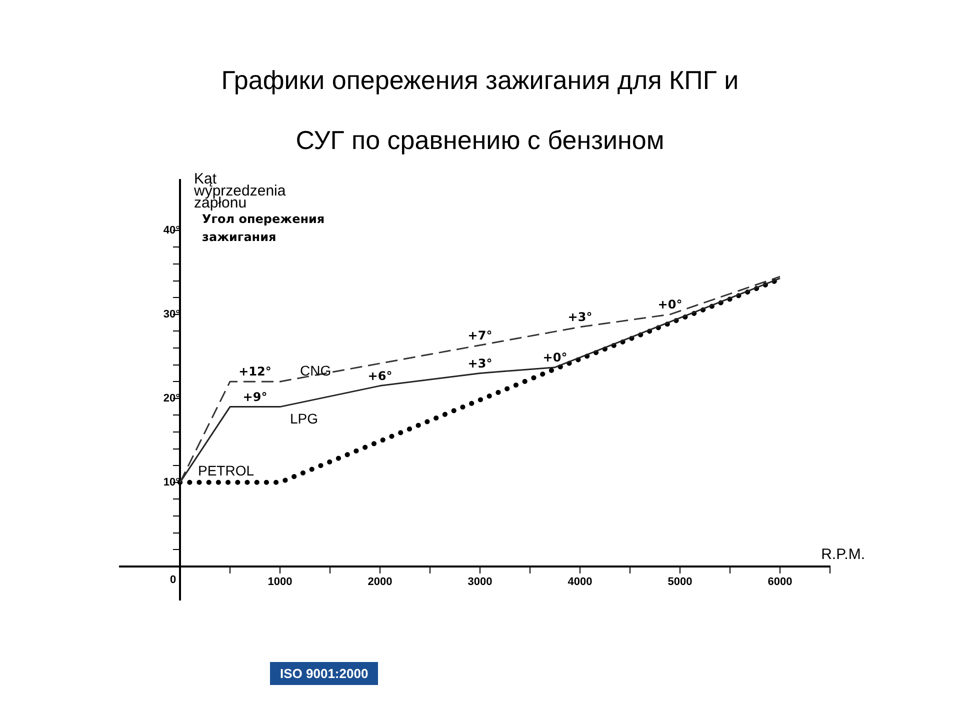  I want to click on x-tick-label: 0, so click(173, 580).